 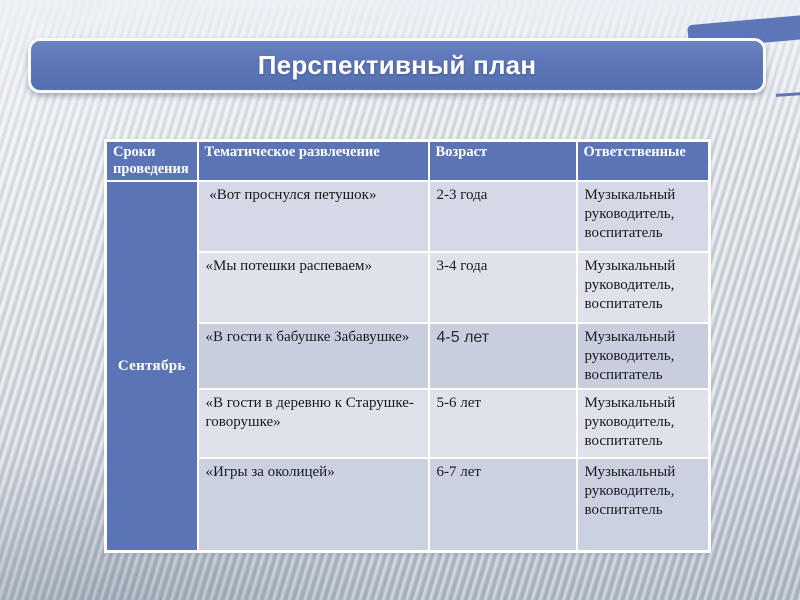 What do you see at coordinates (313, 356) in the screenshot?
I see `event-cell: «В гости к бабушке Забавушке»` at bounding box center [313, 356].